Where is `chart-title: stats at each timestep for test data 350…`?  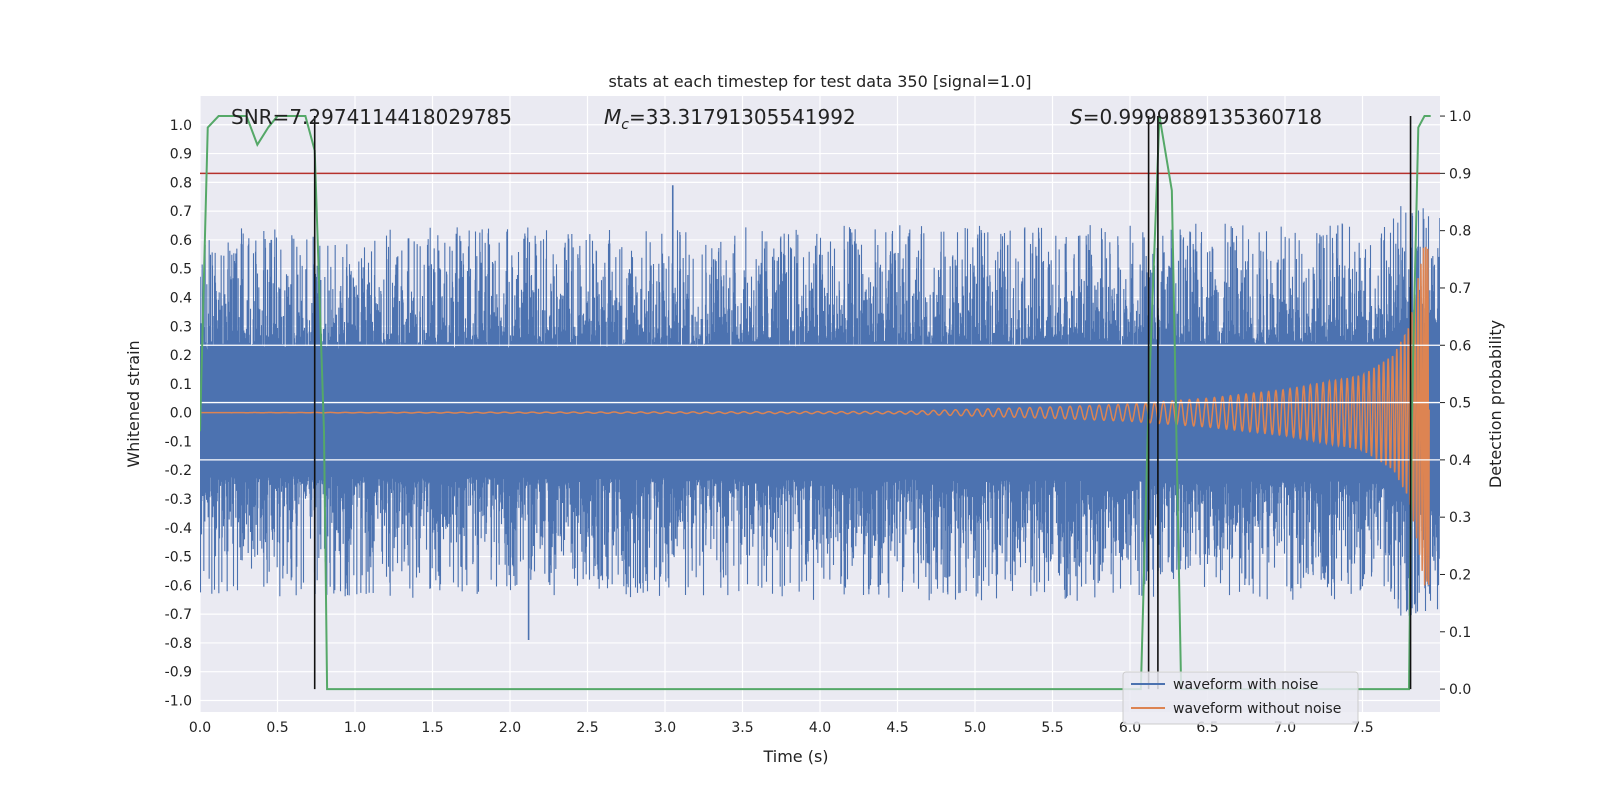
chart-title: stats at each timestep for test data 350… is located at coordinates (819, 81).